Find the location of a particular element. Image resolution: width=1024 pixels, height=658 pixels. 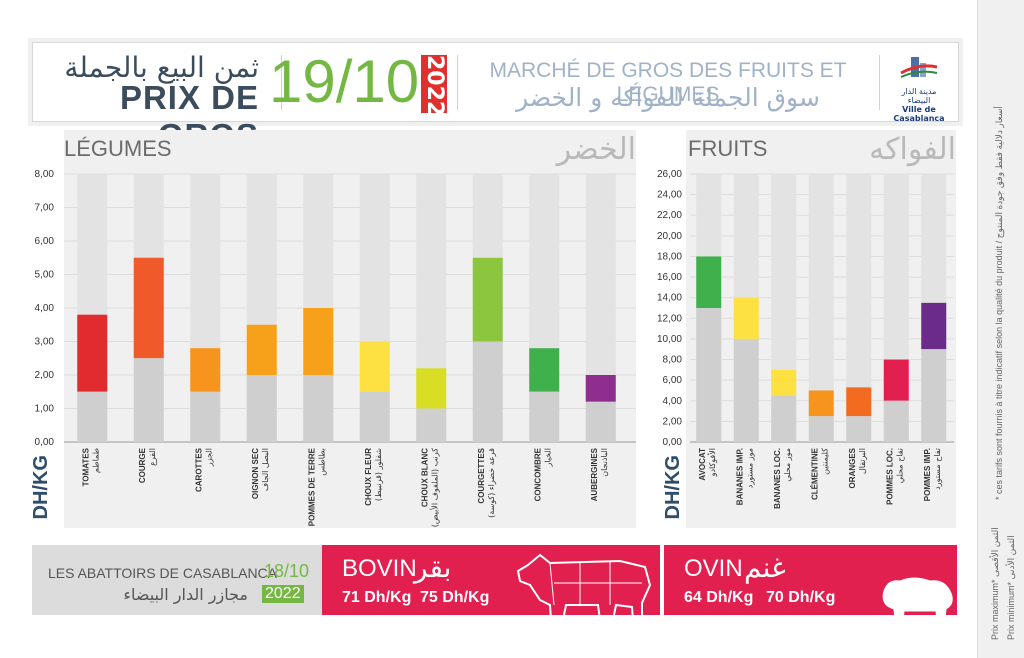

y-tick-label: 1,00 is located at coordinates (45, 409).